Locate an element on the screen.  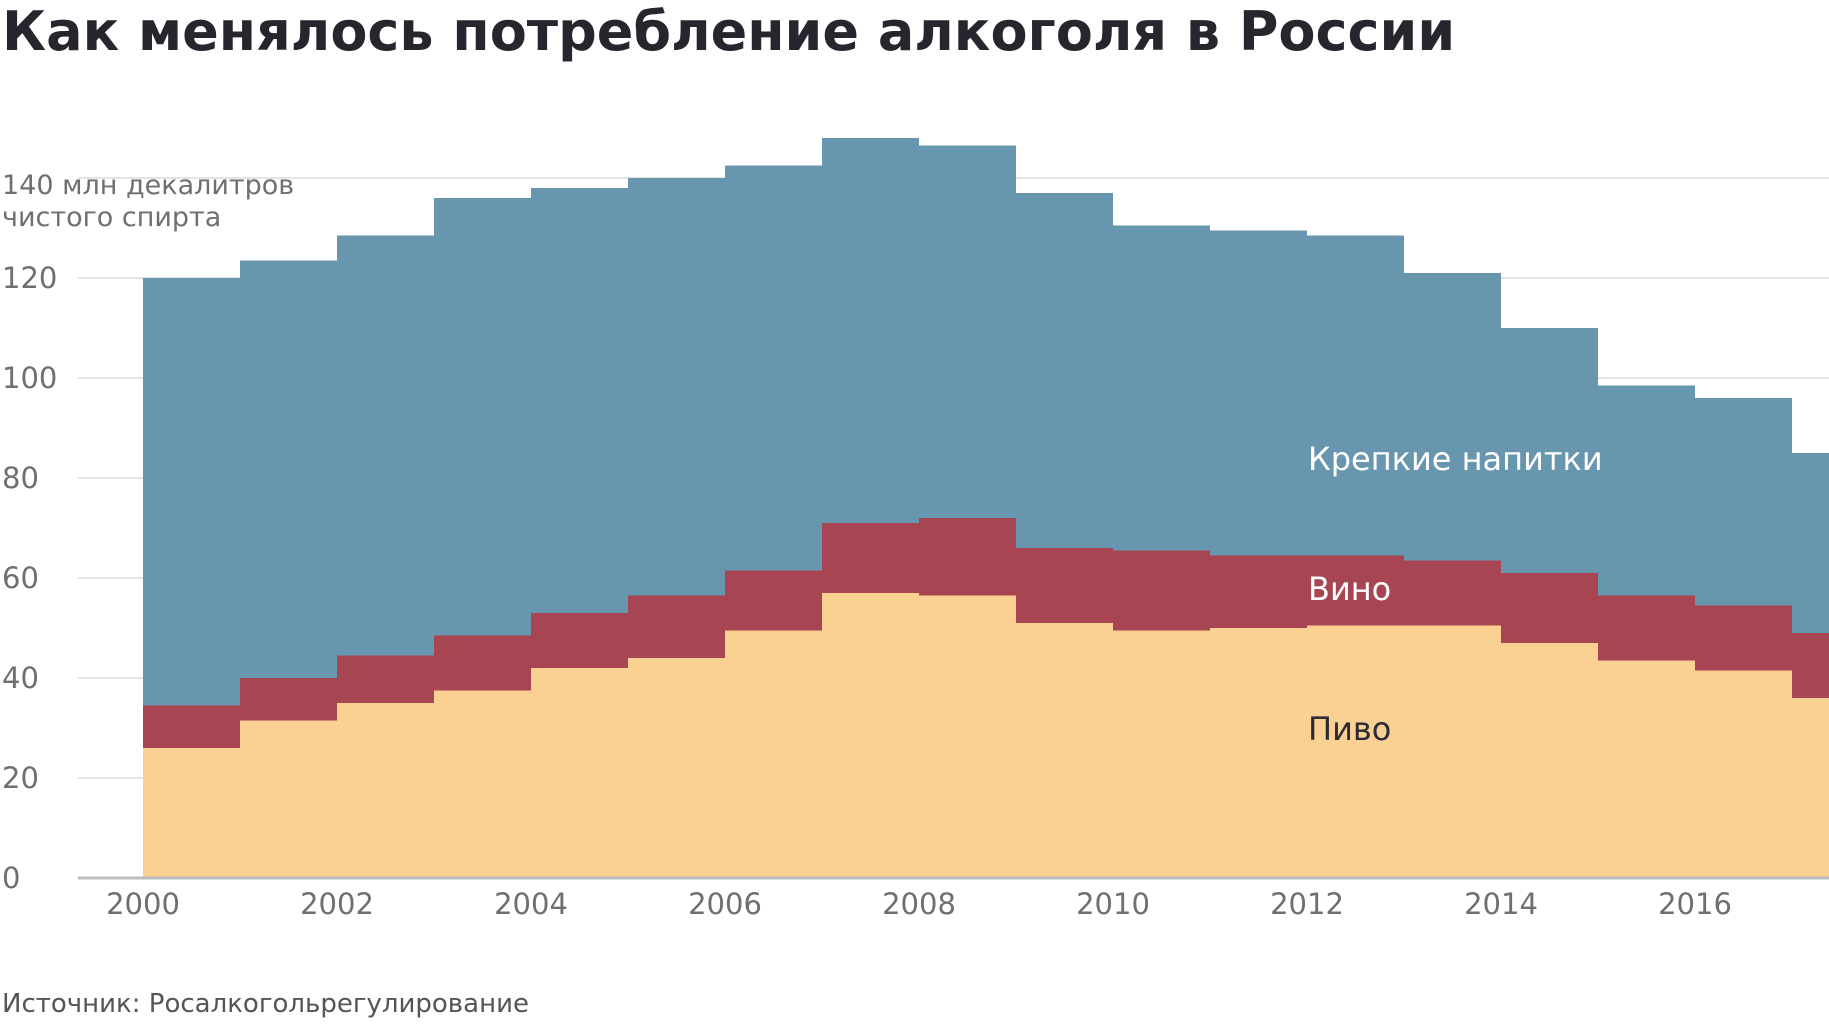
y-axis-unit-line-1: 140 млн декалитров is located at coordinates (148, 185).